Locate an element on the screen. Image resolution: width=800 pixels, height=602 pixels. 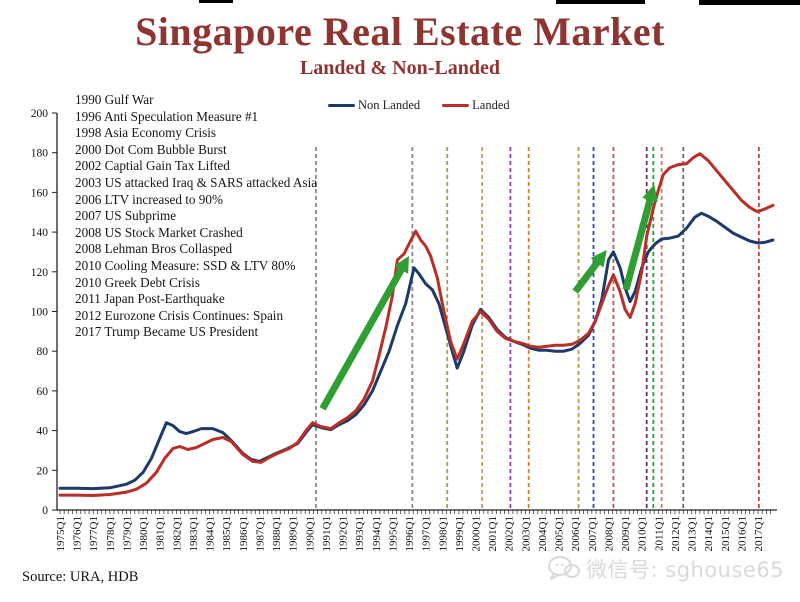
y-tick-label: 80 is located at coordinates (43, 352).